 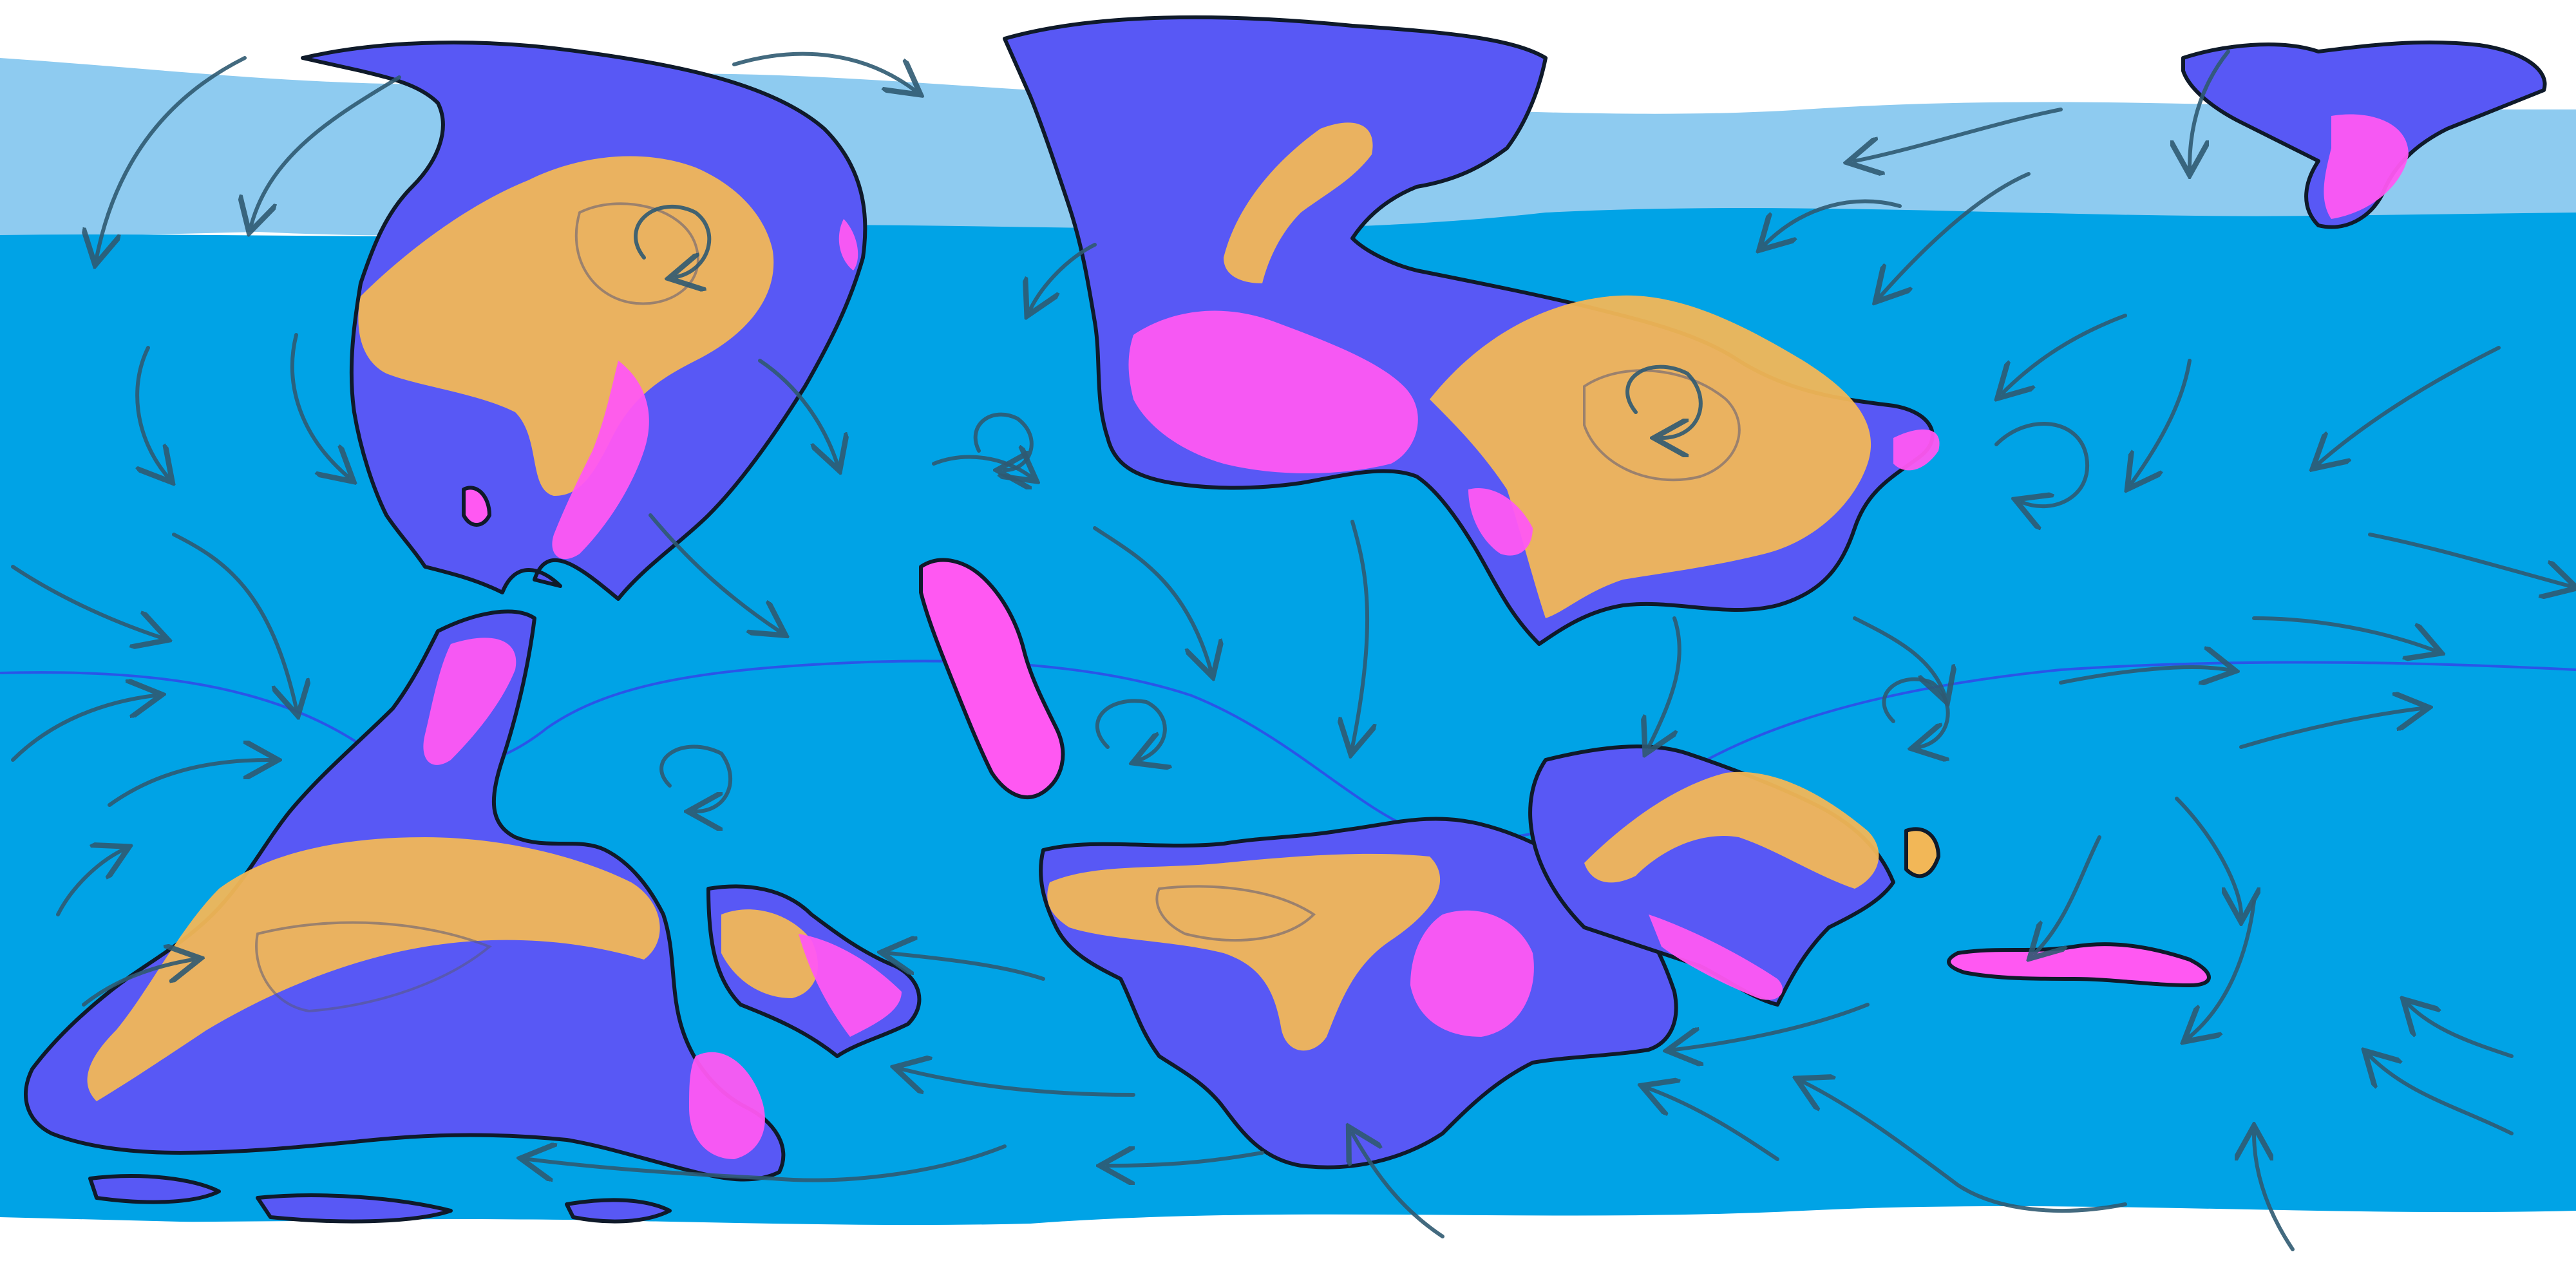 What do you see at coordinates (1716, 957) in the screenshot?
I see `continent-southeast-wet-zone` at bounding box center [1716, 957].